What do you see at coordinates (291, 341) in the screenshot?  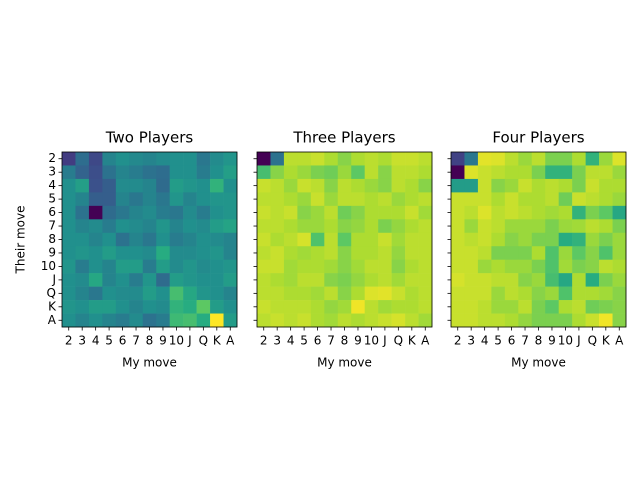 I see `x-tick-label: 4` at bounding box center [291, 341].